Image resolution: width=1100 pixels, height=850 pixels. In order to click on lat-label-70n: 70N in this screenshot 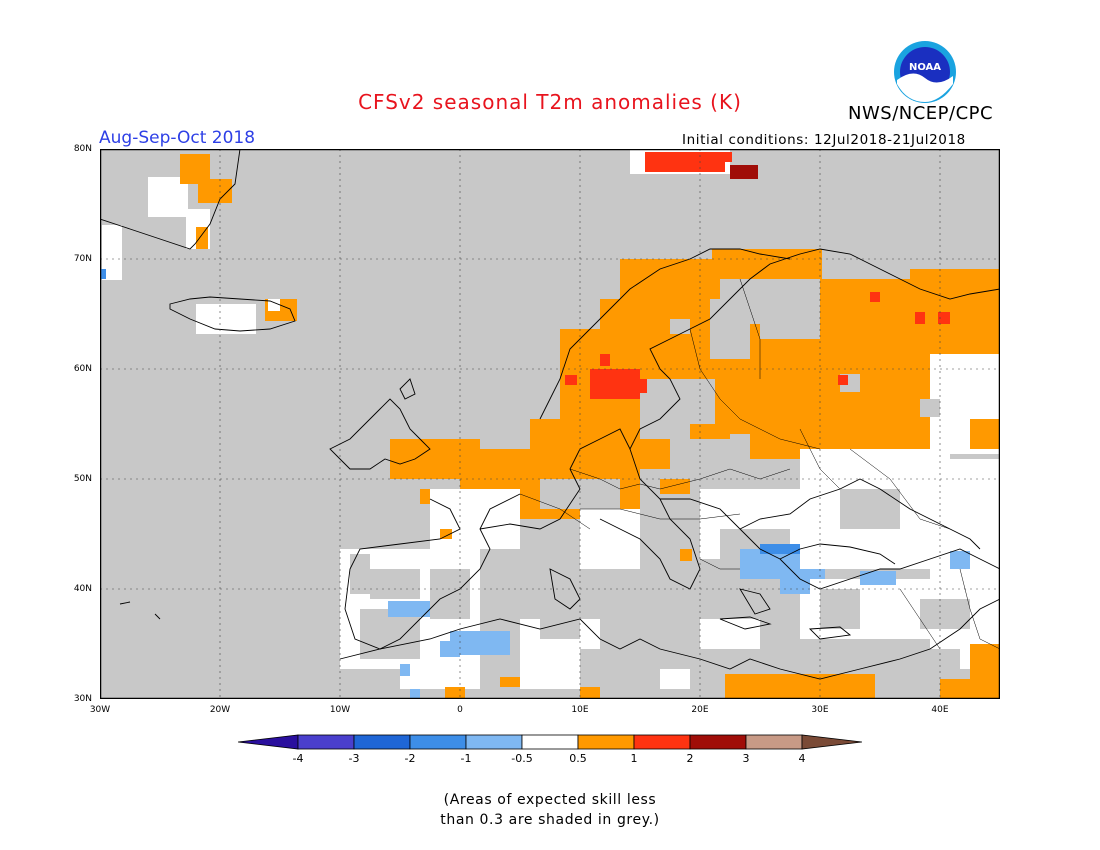, I will do `click(82, 259)`.